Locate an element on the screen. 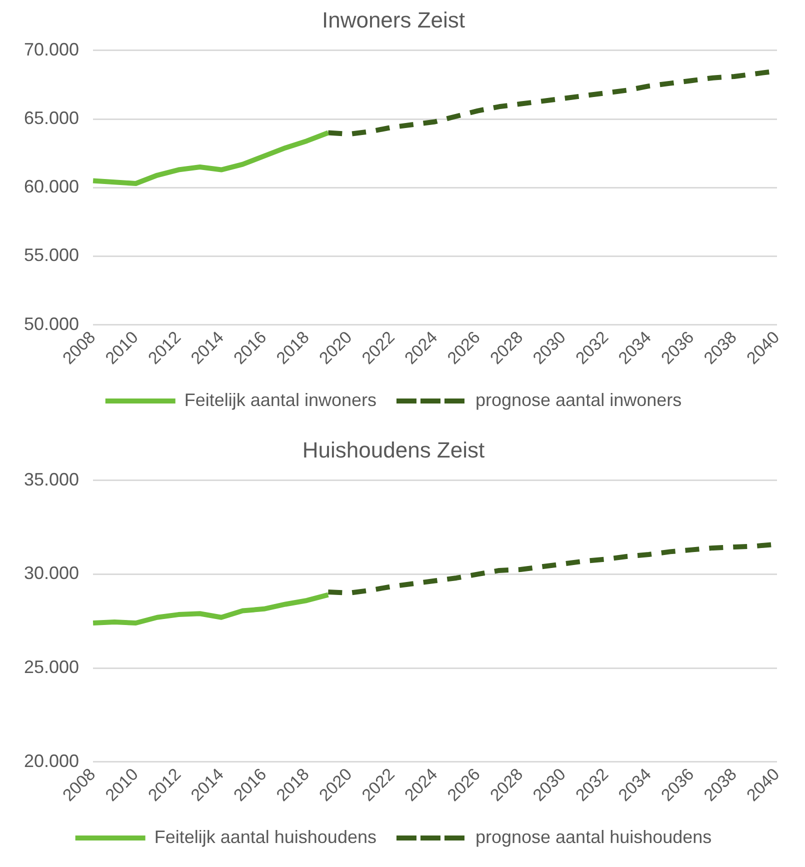 This screenshot has height=867, width=805. y-tick-label: 50.000 is located at coordinates (52, 324).